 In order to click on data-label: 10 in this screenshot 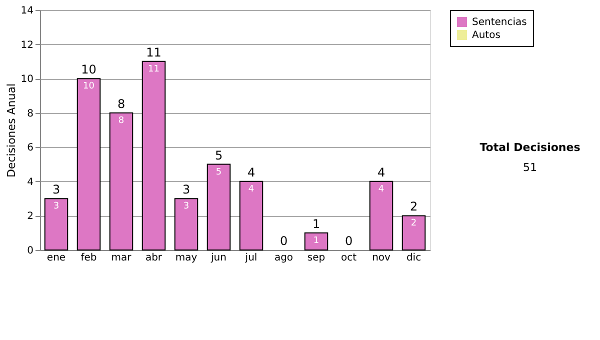, I will do `click(89, 87)`.